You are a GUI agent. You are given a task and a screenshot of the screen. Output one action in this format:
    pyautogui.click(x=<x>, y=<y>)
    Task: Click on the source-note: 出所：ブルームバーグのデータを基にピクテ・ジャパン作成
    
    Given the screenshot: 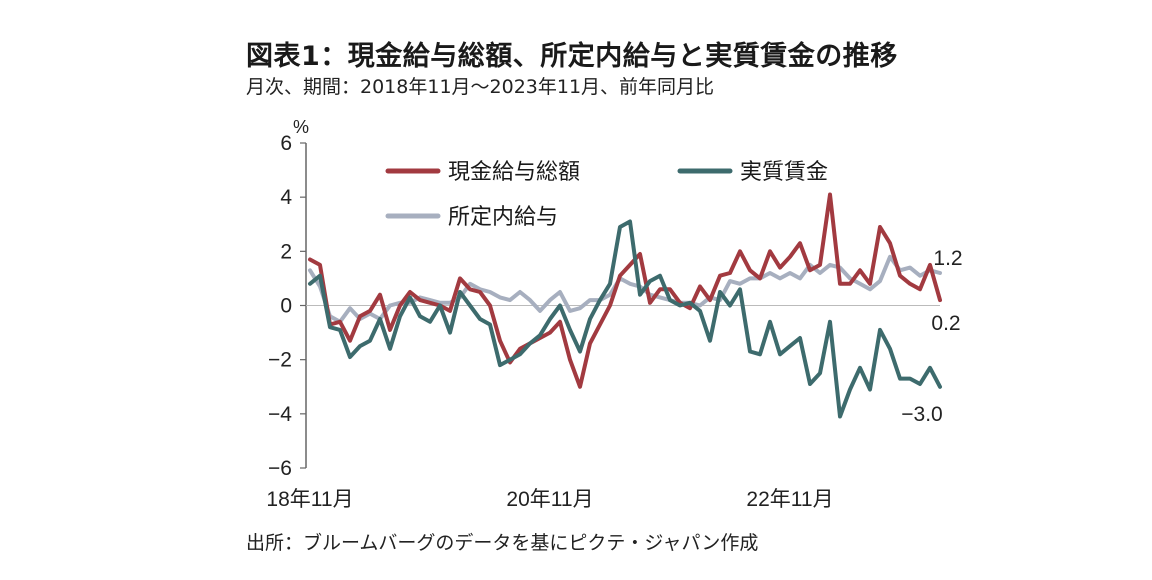 What is the action you would take?
    pyautogui.click(x=502, y=543)
    